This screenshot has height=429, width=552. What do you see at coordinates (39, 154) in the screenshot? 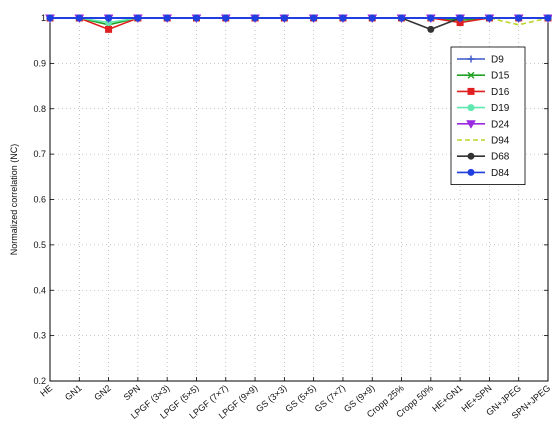
I see `y-tick-label: 0.7` at bounding box center [39, 154].